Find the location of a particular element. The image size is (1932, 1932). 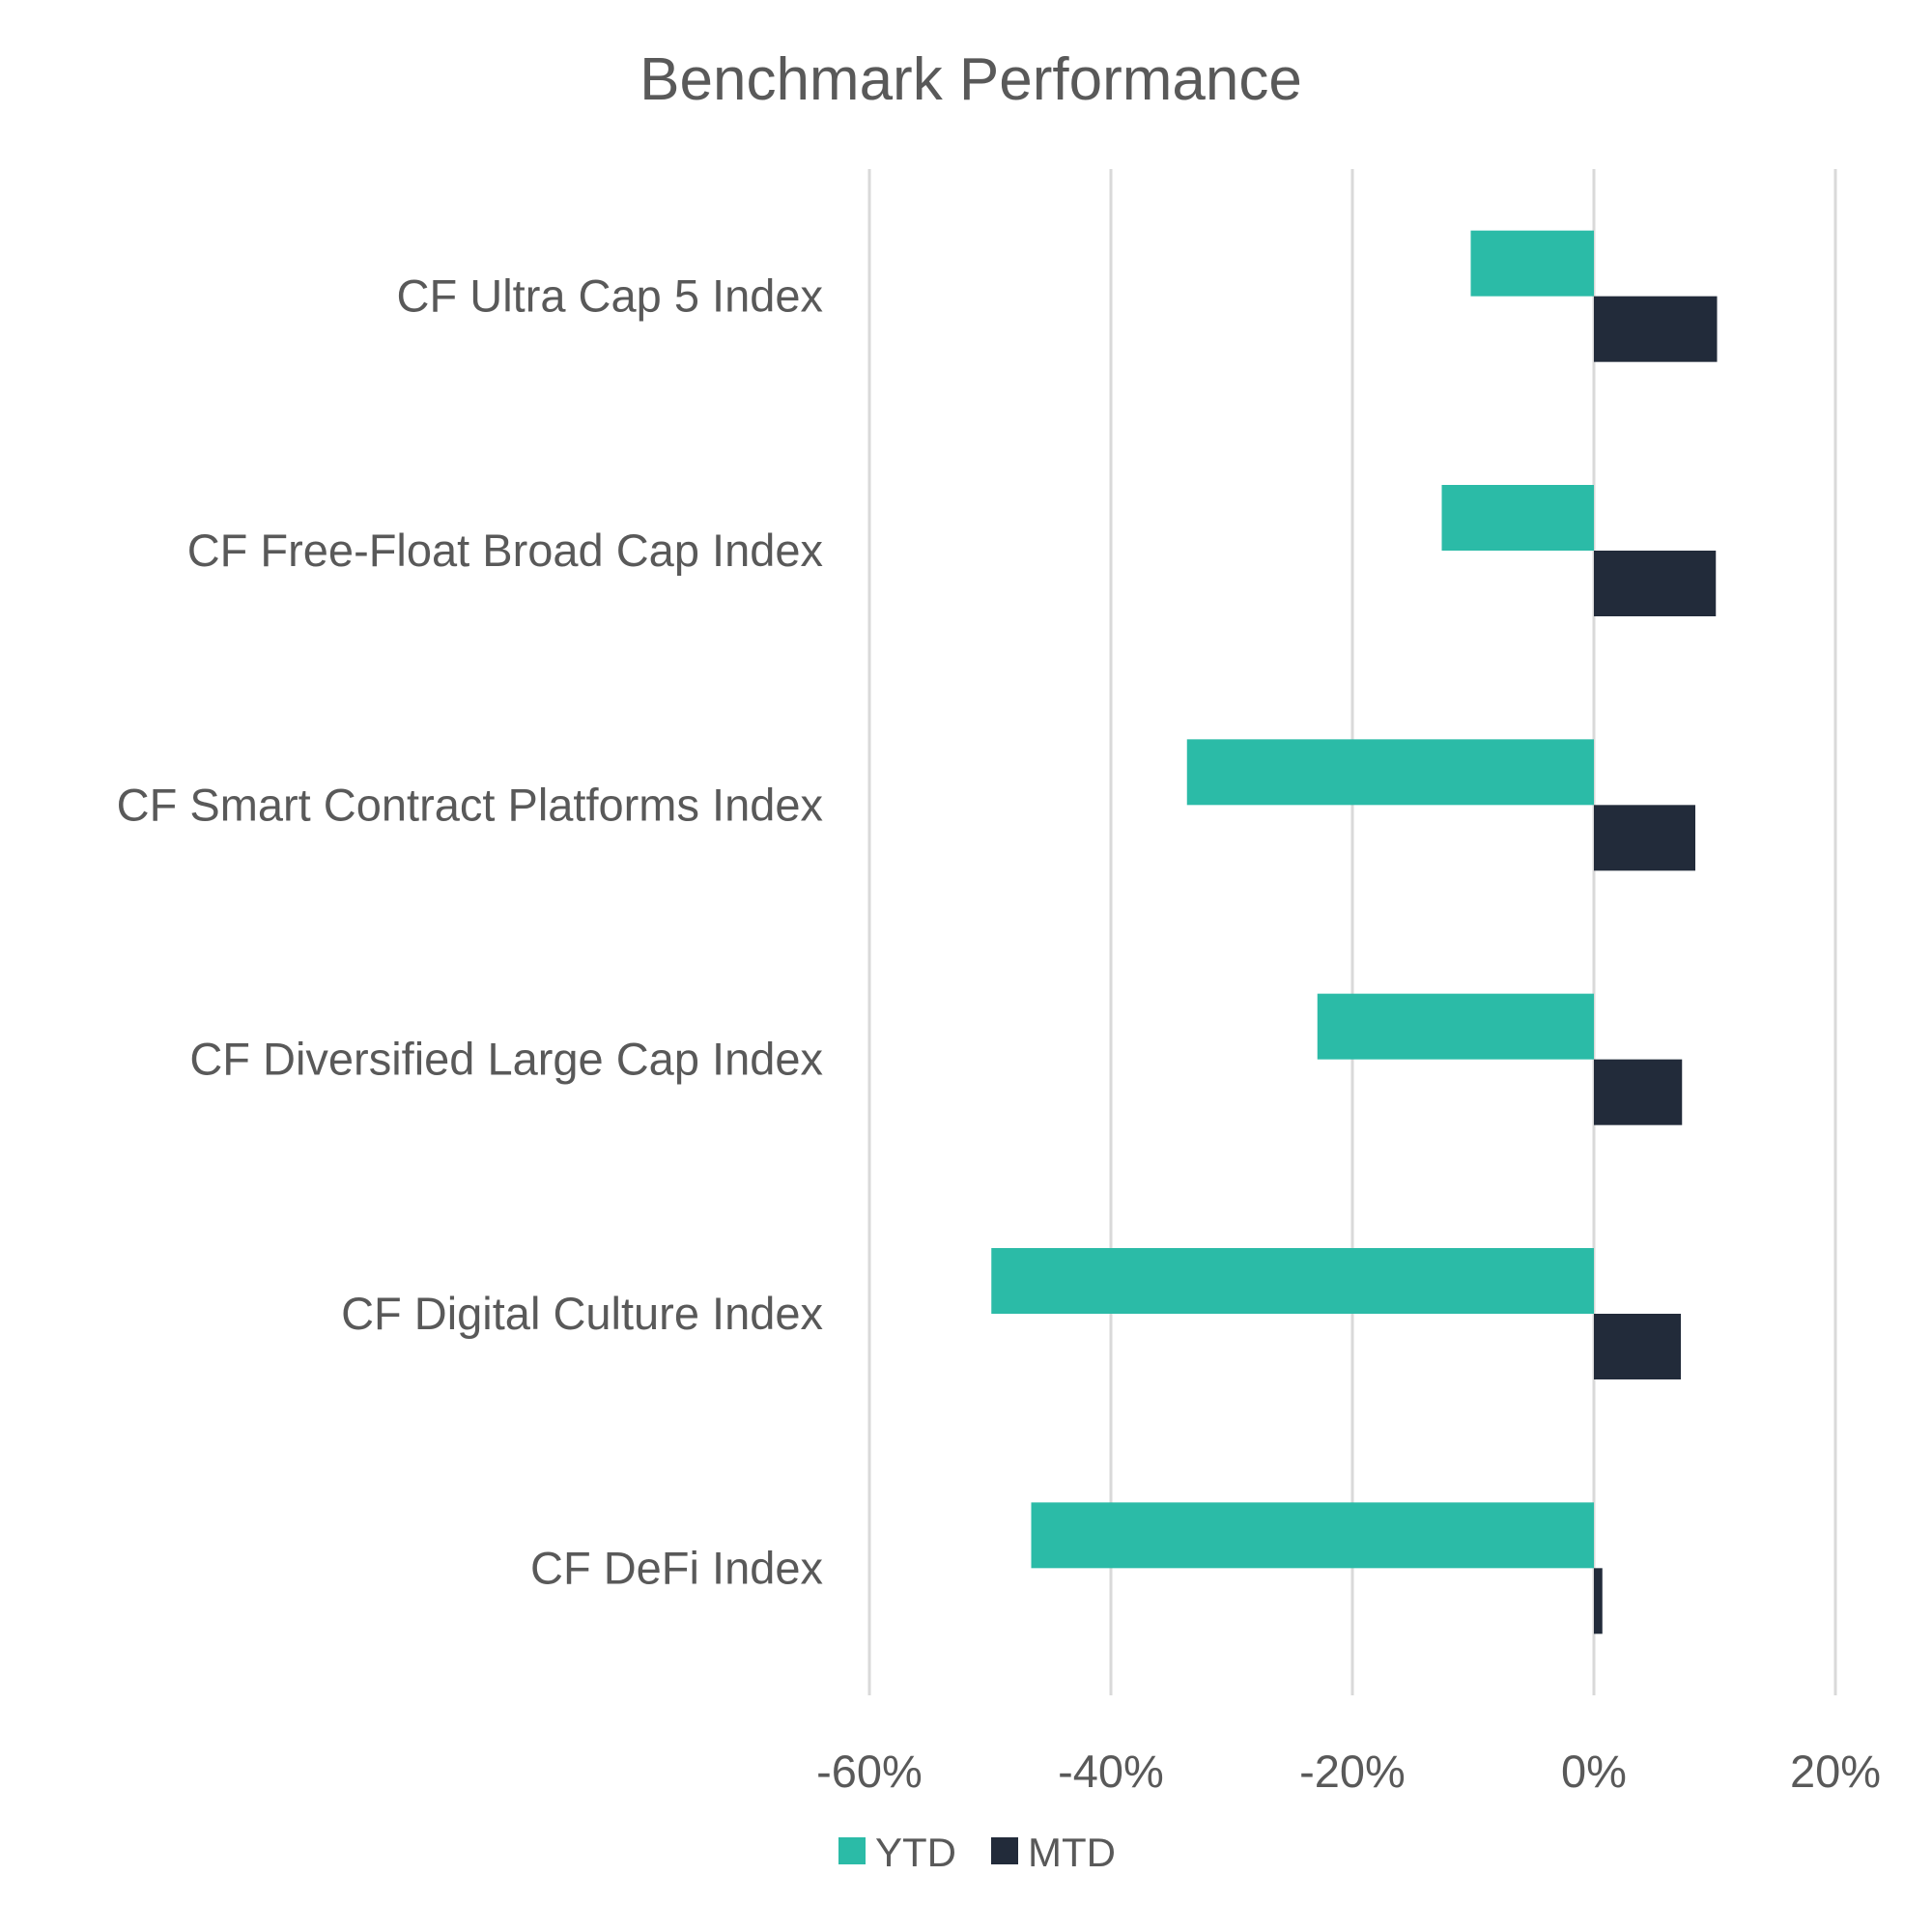

x-tick-label-4: 20% is located at coordinates (1835, 1771).